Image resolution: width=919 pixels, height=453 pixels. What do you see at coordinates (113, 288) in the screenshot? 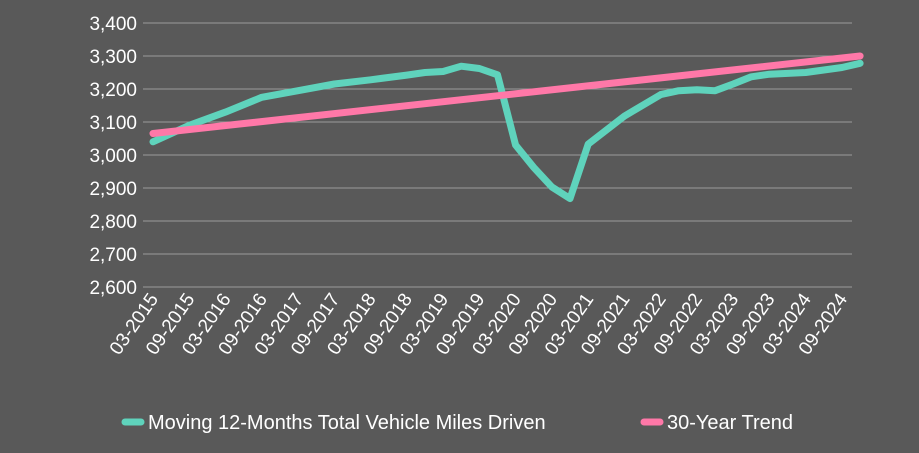
I see `y-tick-label: 2,600` at bounding box center [113, 288].